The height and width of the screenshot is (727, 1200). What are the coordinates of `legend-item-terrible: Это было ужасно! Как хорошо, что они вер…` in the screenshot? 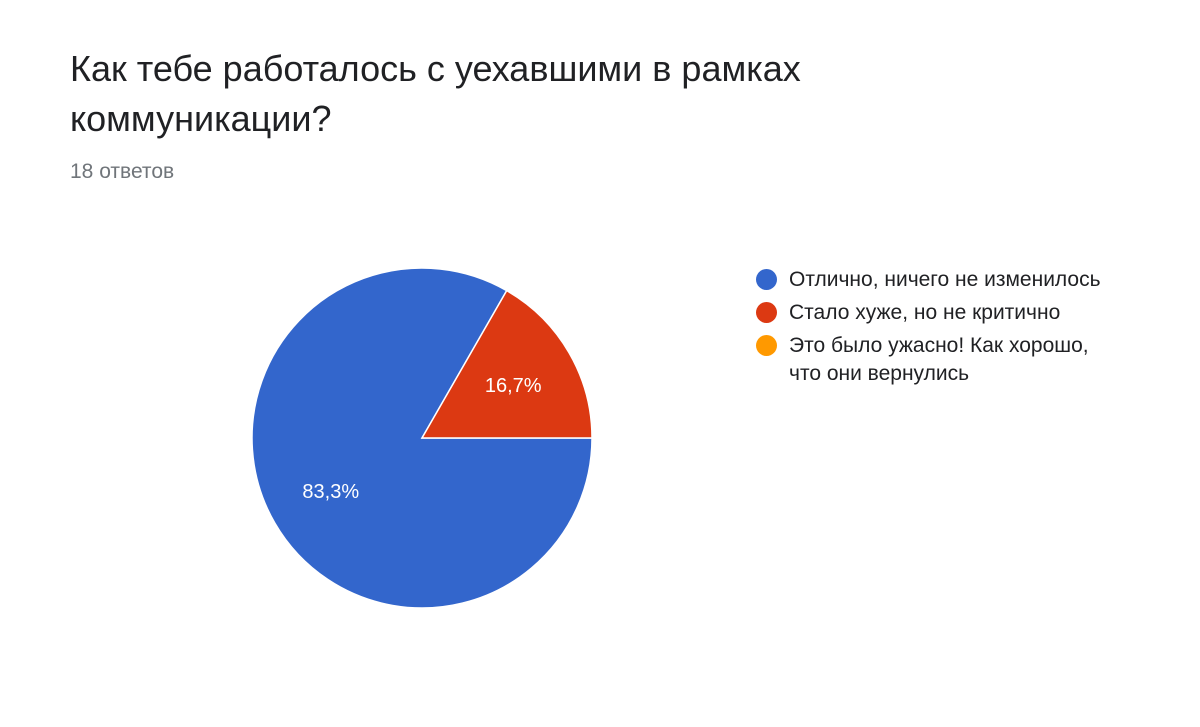 It's located at (936, 360).